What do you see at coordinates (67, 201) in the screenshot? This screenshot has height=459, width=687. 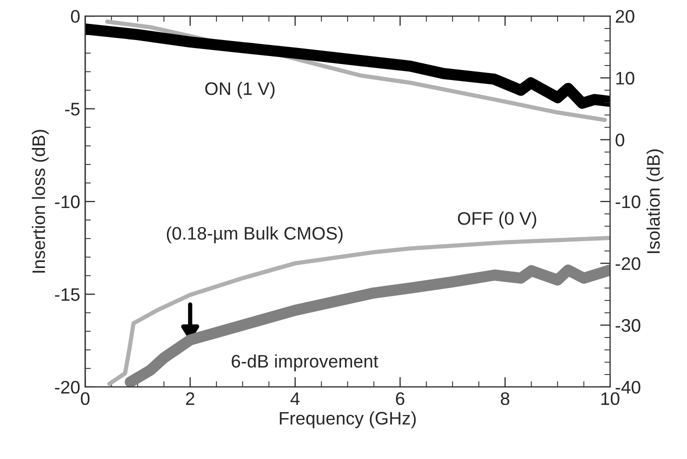 I see `y-tick-label: -10` at bounding box center [67, 201].